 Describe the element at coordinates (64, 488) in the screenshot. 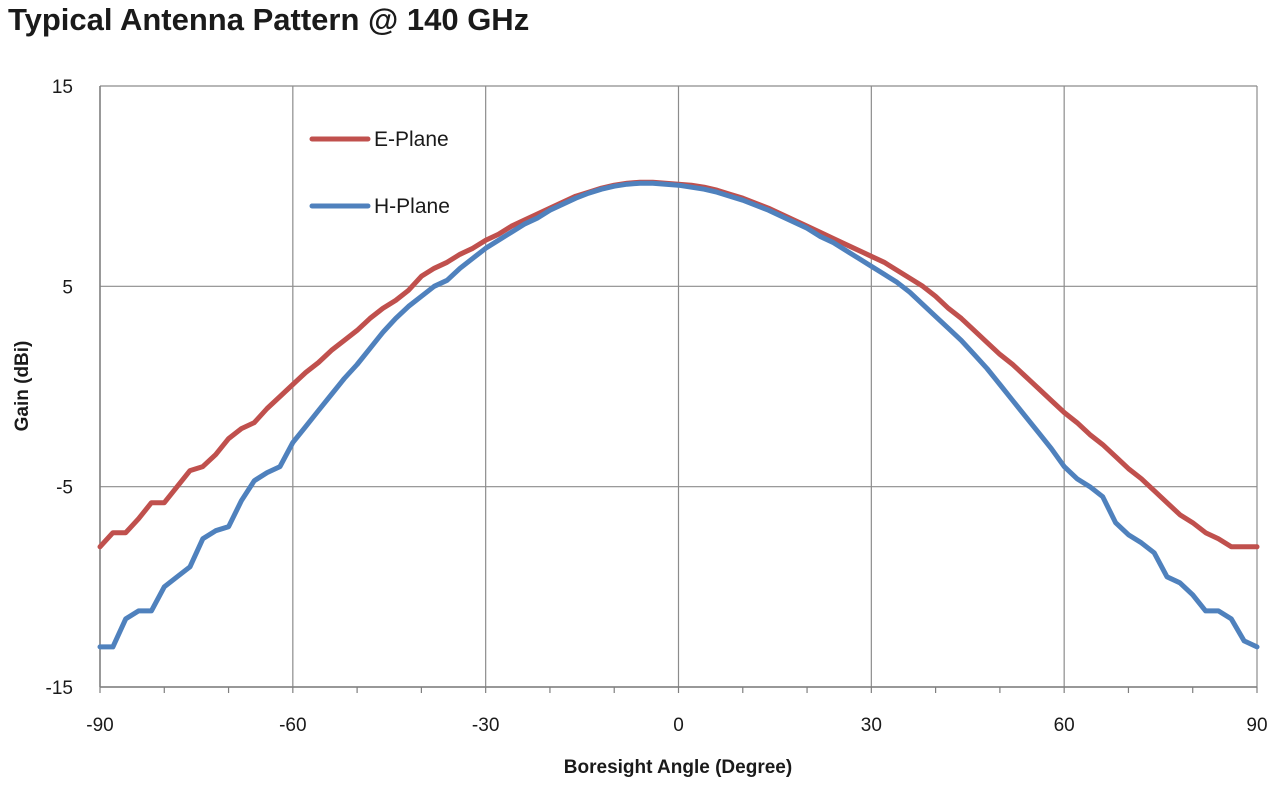

I see `y-tick-label: -5` at that location.